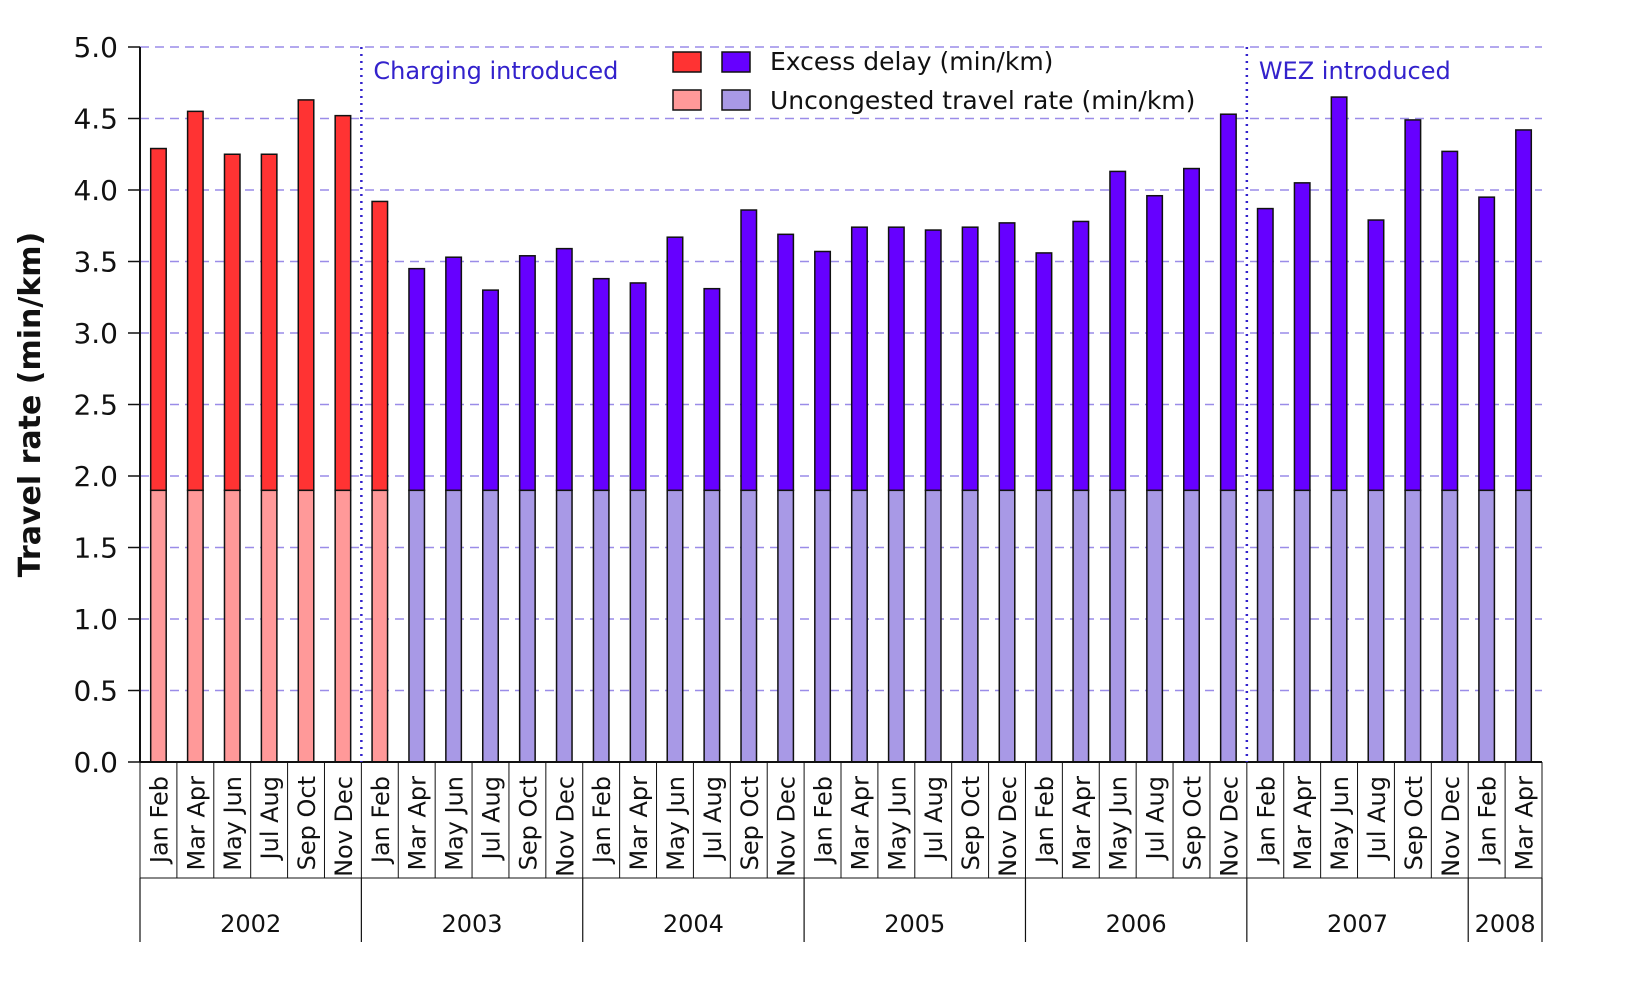 The height and width of the screenshot is (1008, 1642). I want to click on annotation-label: Charging introduced, so click(495, 71).